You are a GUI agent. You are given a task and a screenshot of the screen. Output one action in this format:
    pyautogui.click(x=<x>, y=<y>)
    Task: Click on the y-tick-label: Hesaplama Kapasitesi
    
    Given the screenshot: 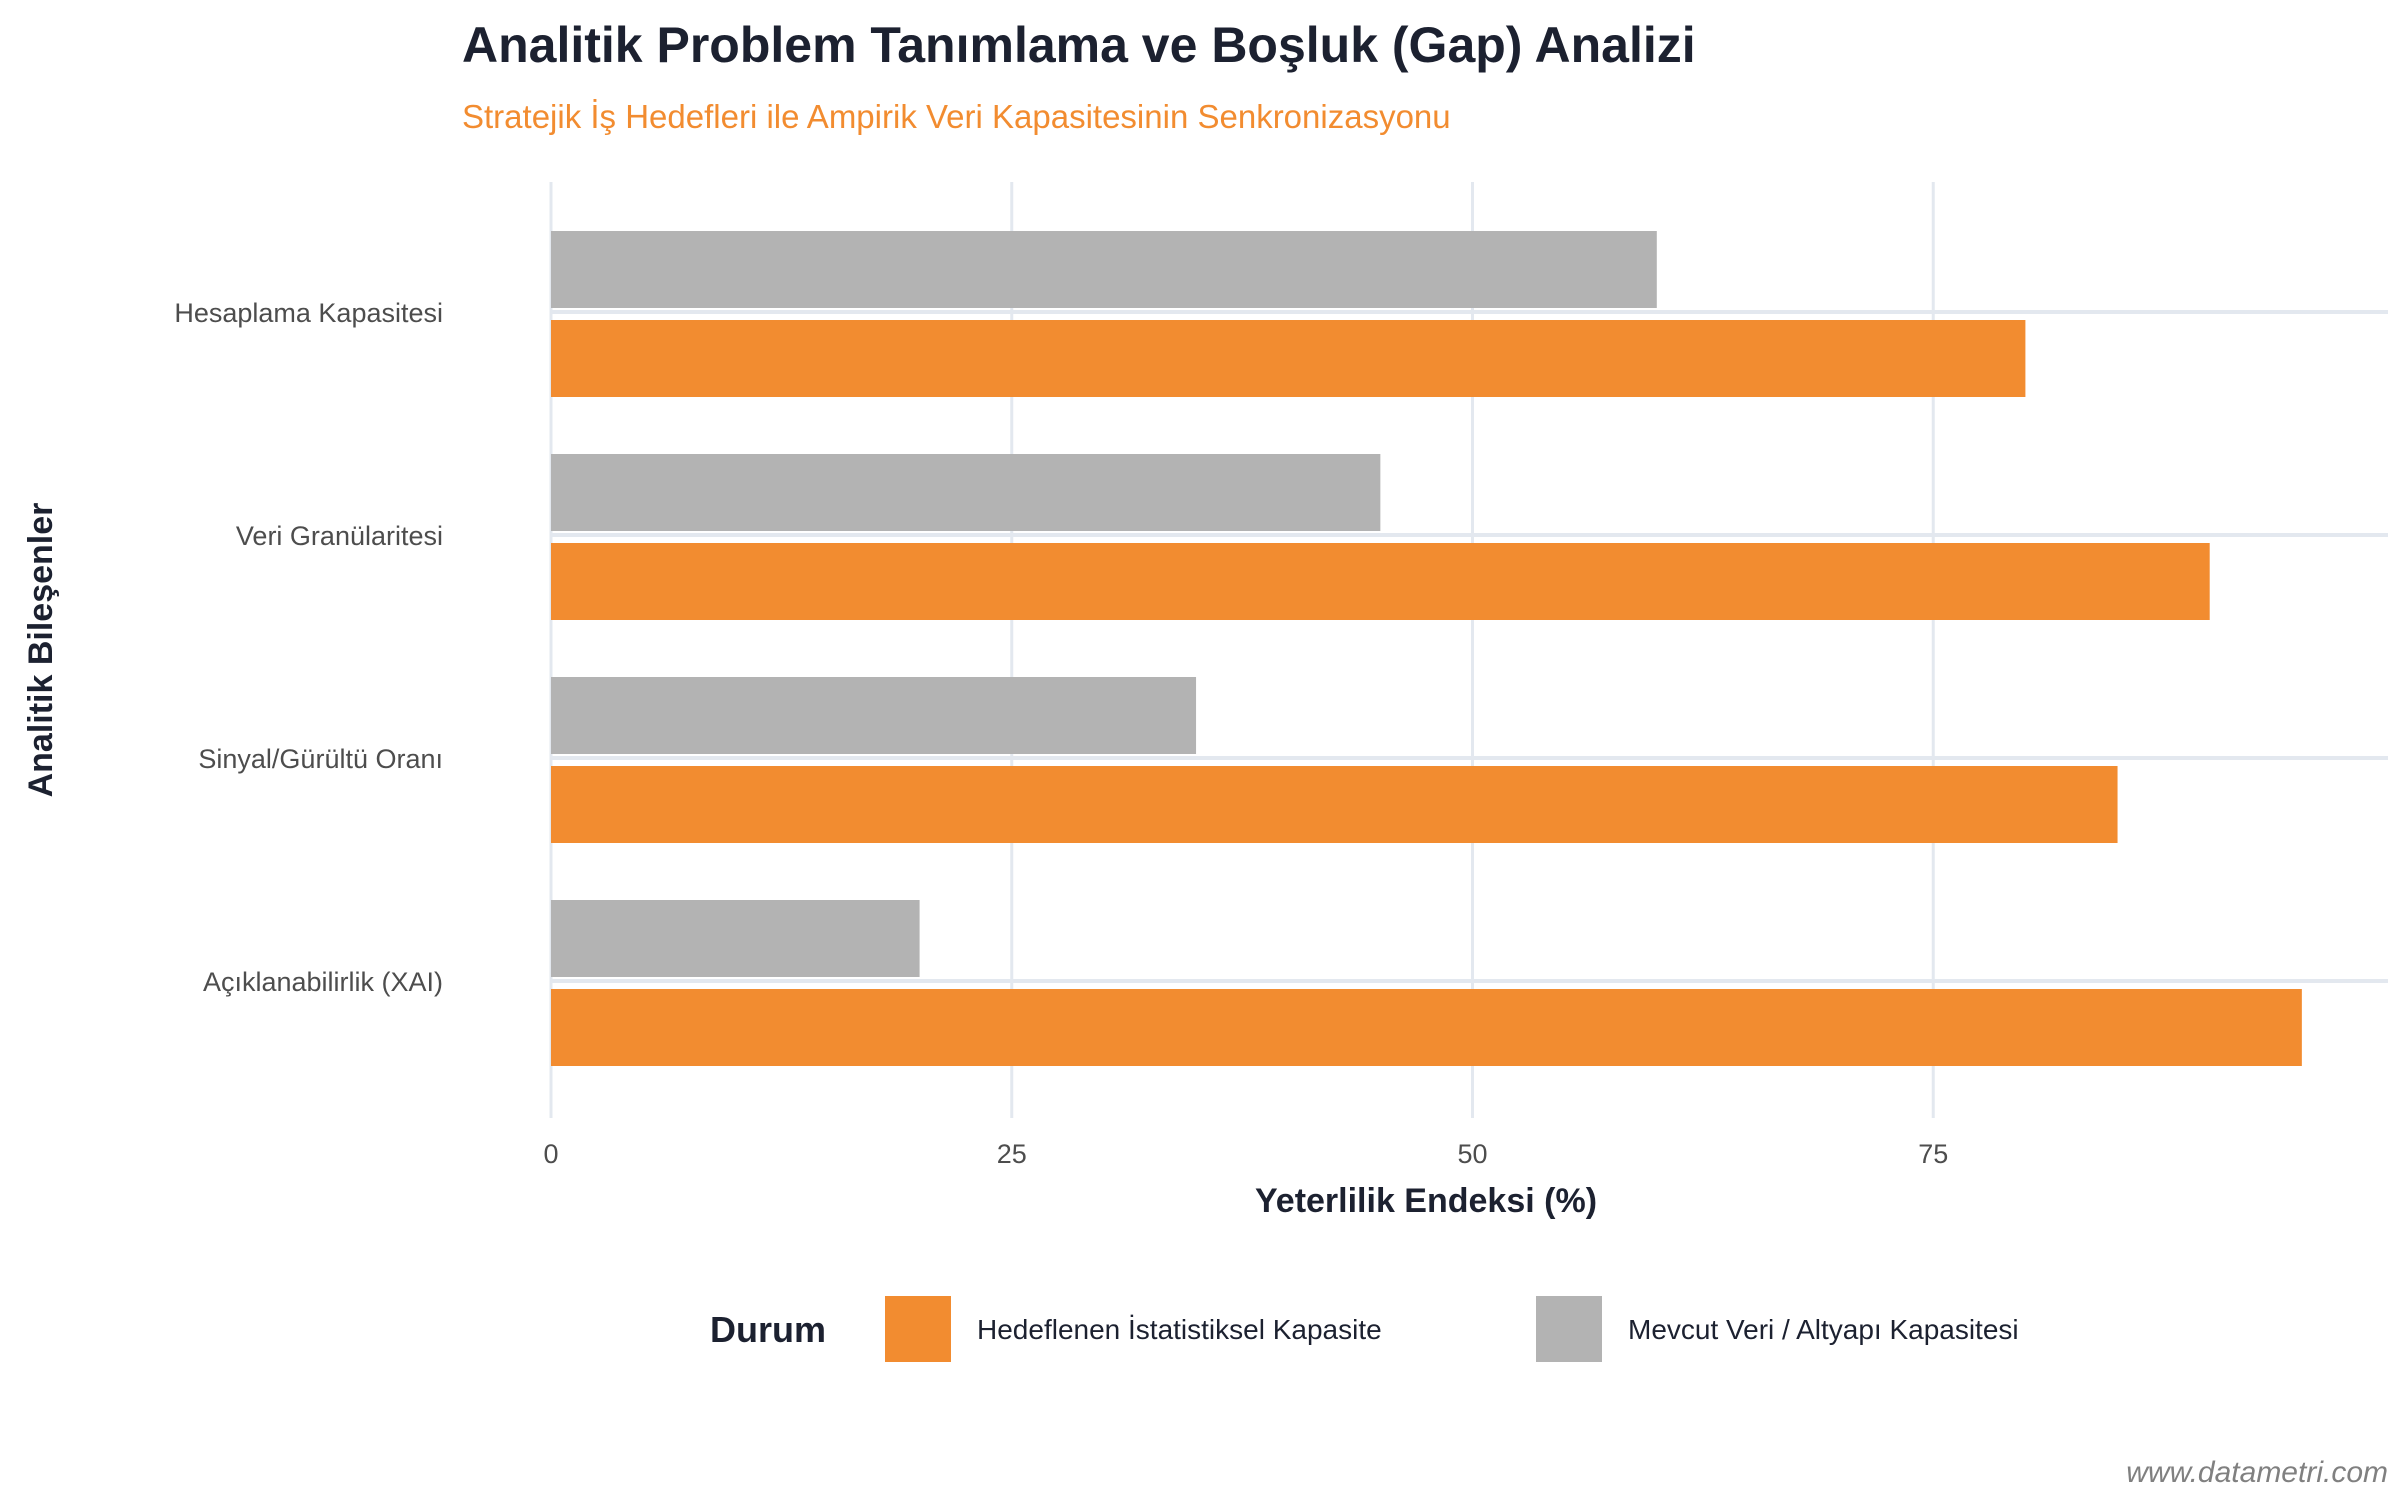 What is the action you would take?
    pyautogui.click(x=308, y=313)
    